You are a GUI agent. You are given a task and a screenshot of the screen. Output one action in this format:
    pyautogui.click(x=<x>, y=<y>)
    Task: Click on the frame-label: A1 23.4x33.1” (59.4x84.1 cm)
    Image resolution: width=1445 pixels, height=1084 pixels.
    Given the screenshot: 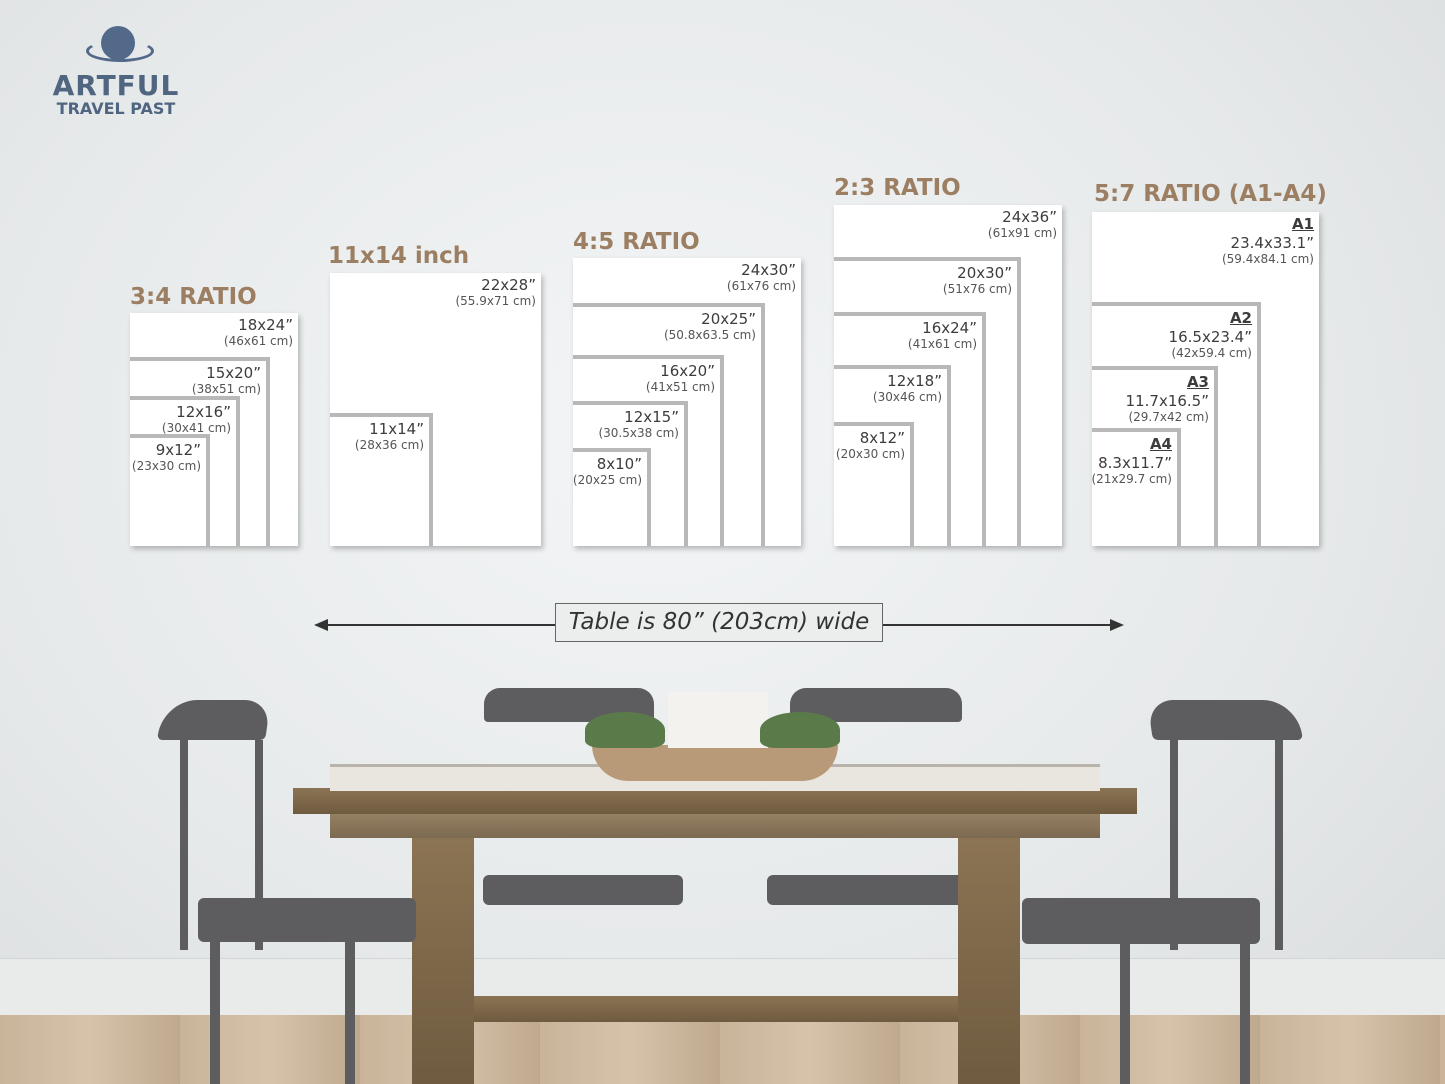 What is the action you would take?
    pyautogui.click(x=1268, y=241)
    